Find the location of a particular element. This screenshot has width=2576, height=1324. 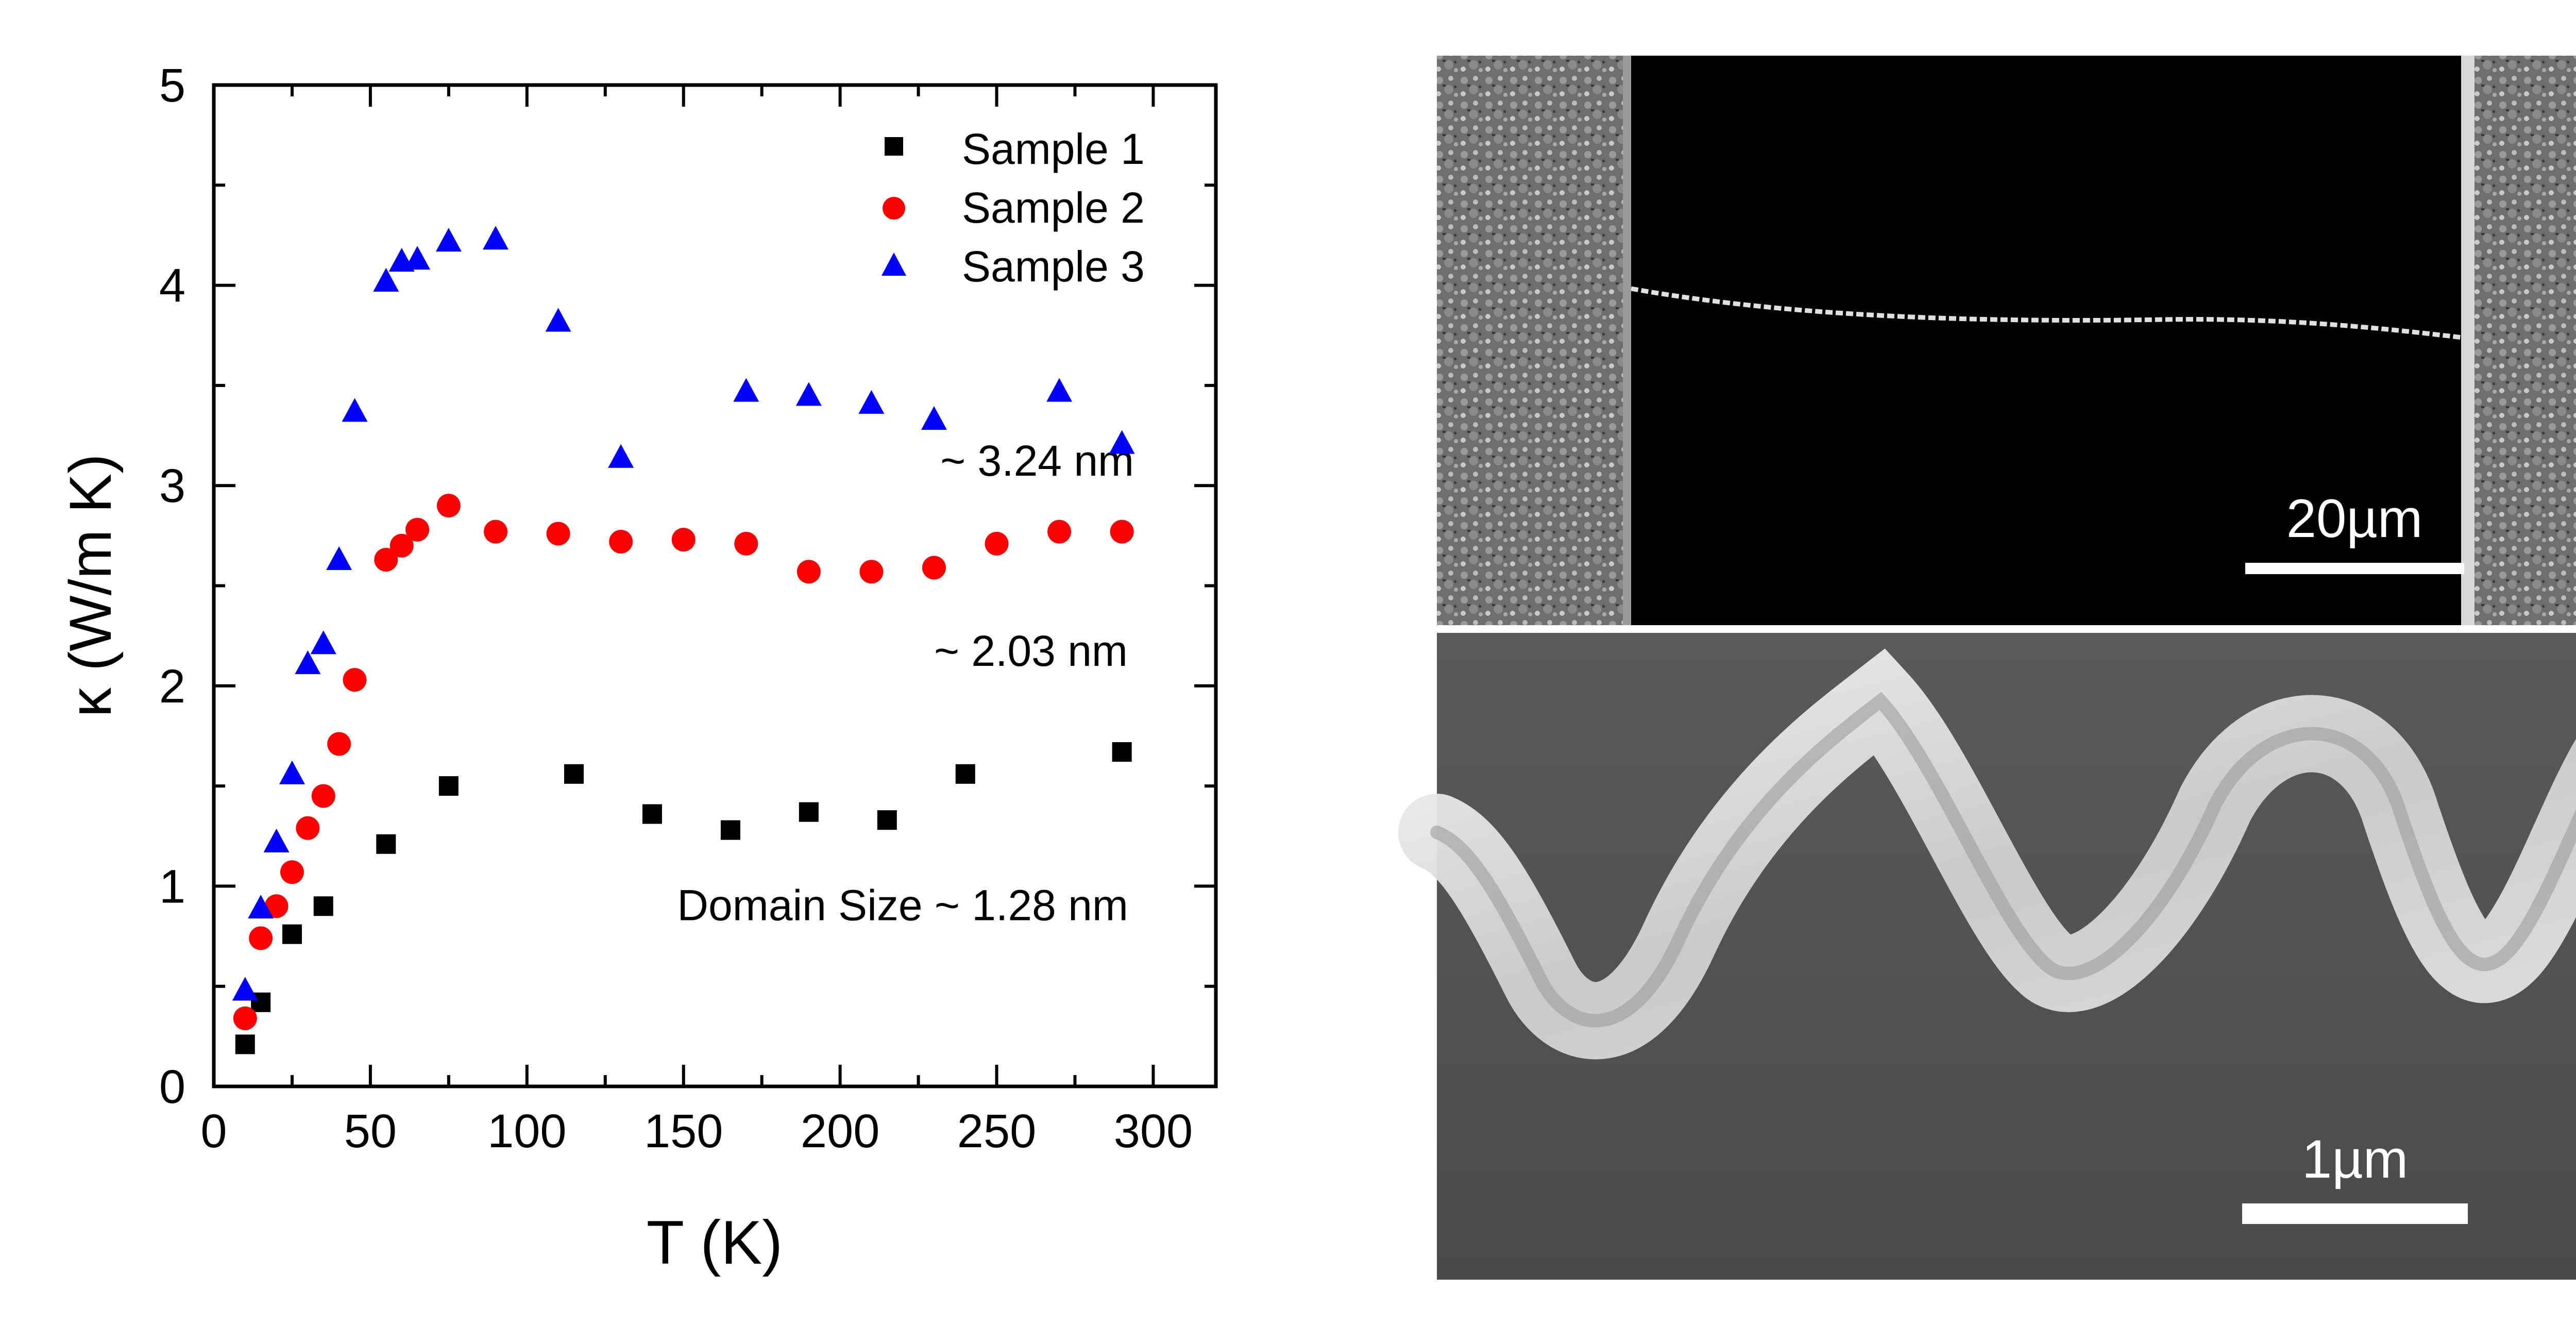

x-tick-label: 200 is located at coordinates (840, 1131).